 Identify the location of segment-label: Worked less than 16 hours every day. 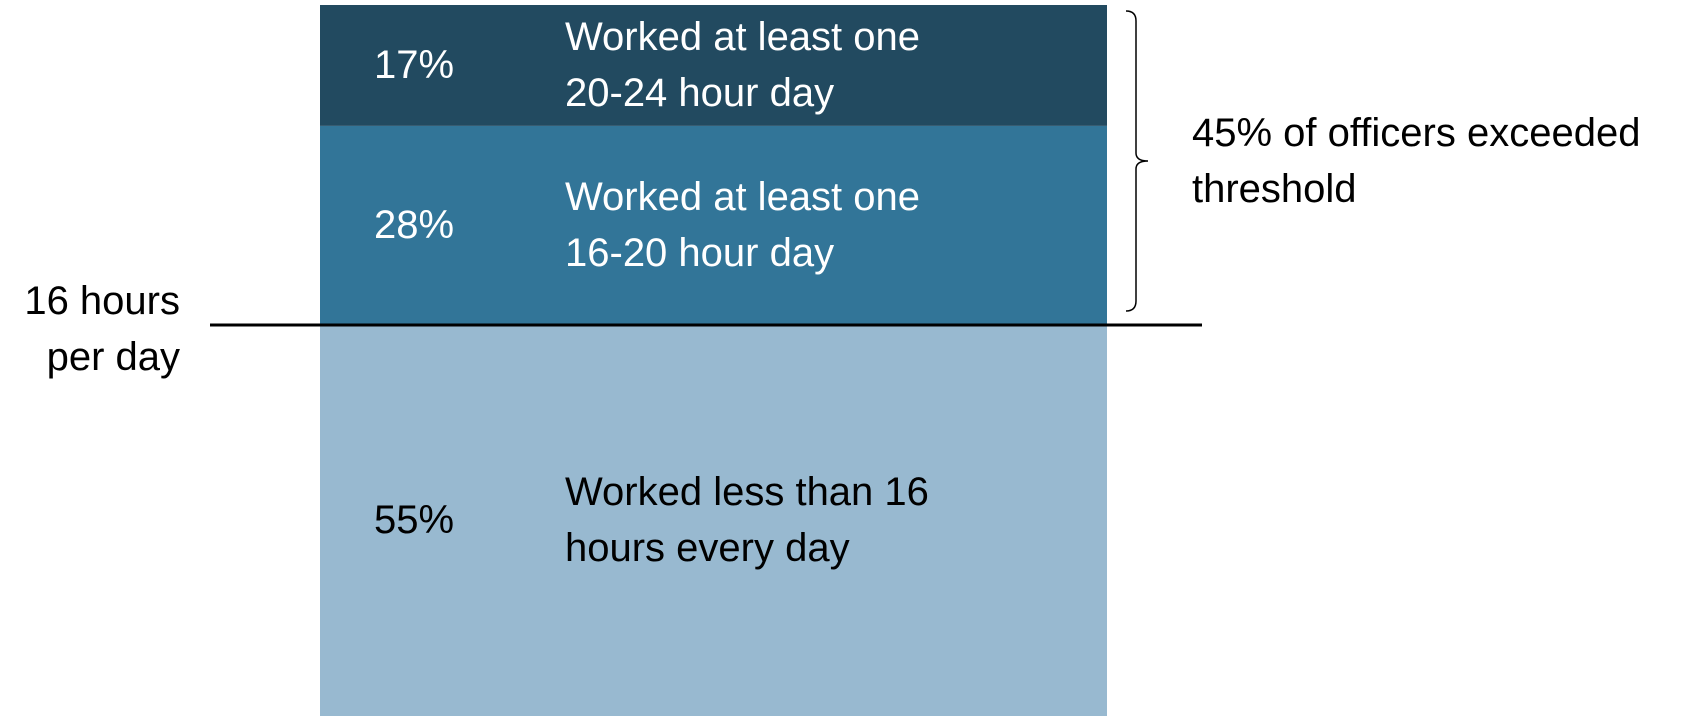
(747, 520).